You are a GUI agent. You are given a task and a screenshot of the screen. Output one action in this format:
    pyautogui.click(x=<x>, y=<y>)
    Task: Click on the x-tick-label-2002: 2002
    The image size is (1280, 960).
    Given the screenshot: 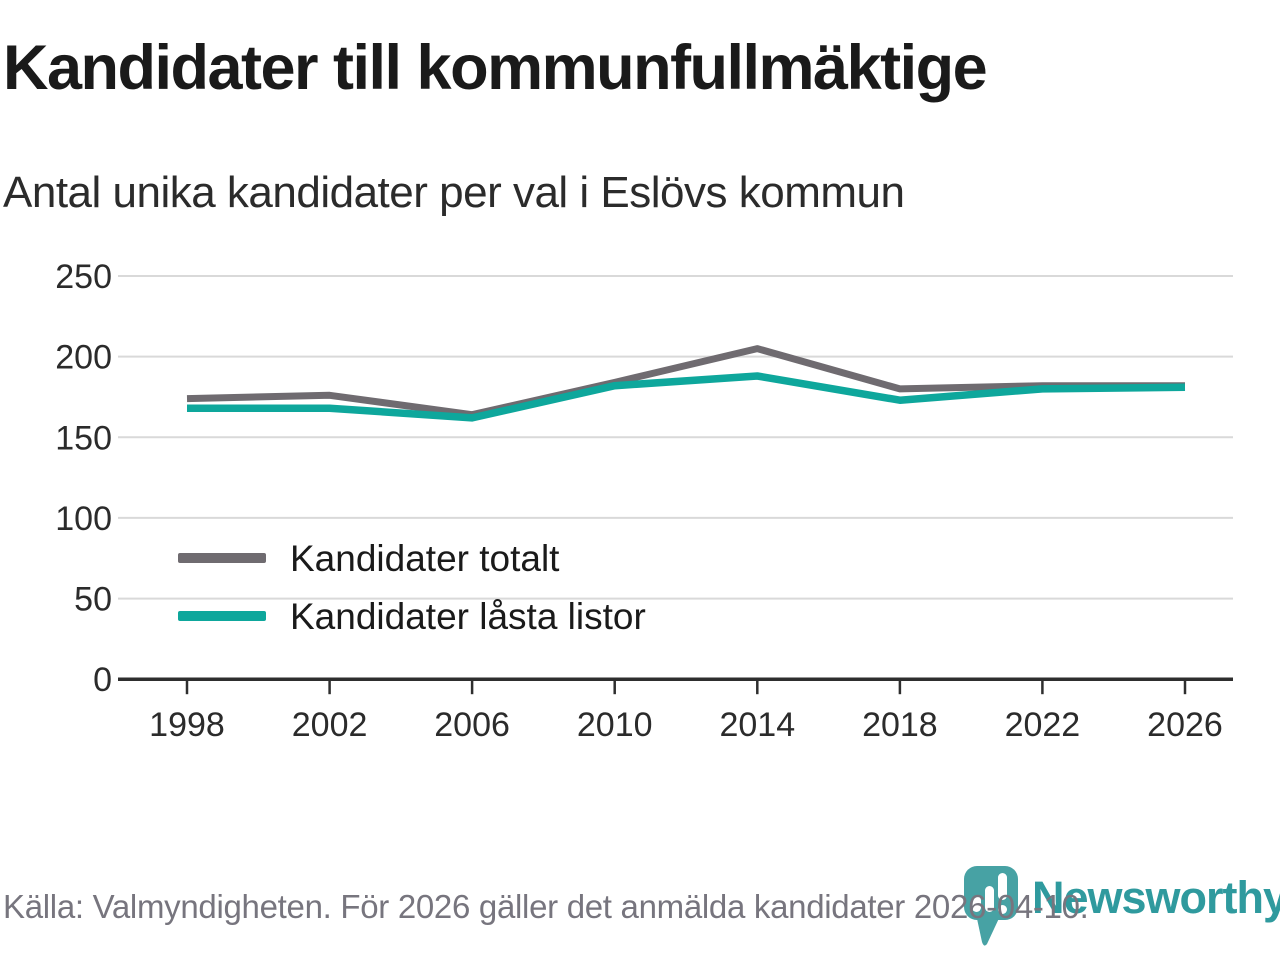 What is the action you would take?
    pyautogui.click(x=330, y=725)
    